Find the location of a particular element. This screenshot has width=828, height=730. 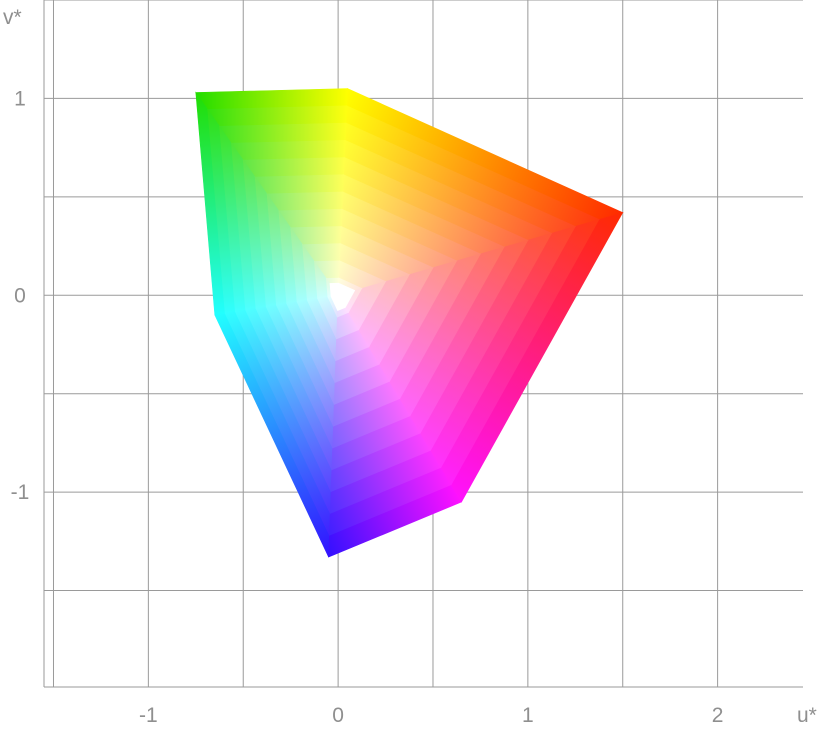

y-tick-labels: 1 0 -1 is located at coordinates (20, 295).